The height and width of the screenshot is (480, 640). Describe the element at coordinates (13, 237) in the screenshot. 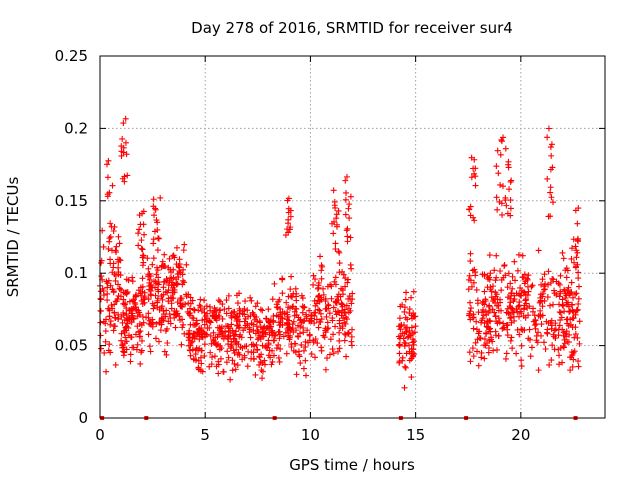

I see `y-axis-label: SRMTID / TECUs` at that location.